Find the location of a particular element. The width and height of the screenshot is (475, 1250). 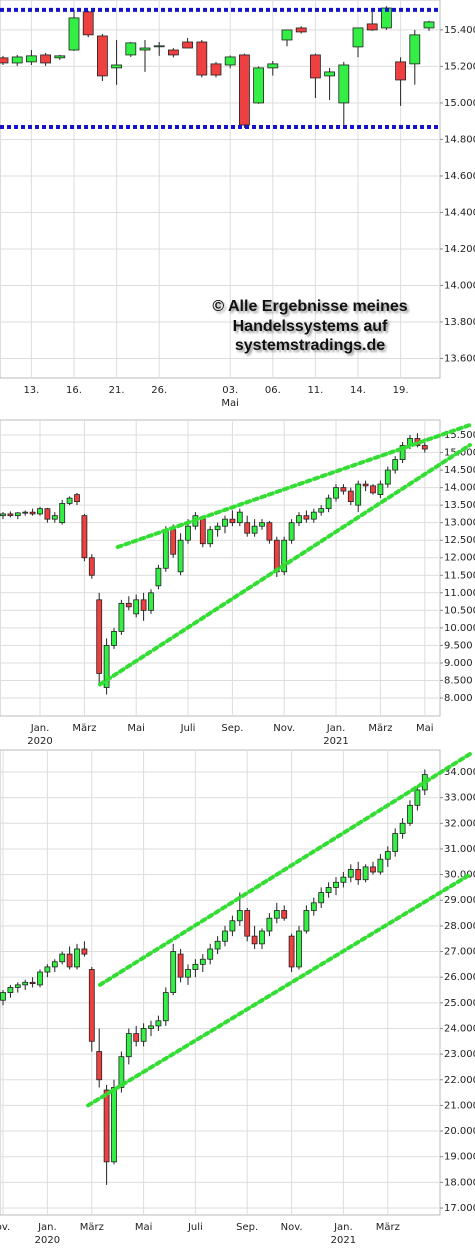

y-tick-label: 17.000 is located at coordinates (459, 1208).